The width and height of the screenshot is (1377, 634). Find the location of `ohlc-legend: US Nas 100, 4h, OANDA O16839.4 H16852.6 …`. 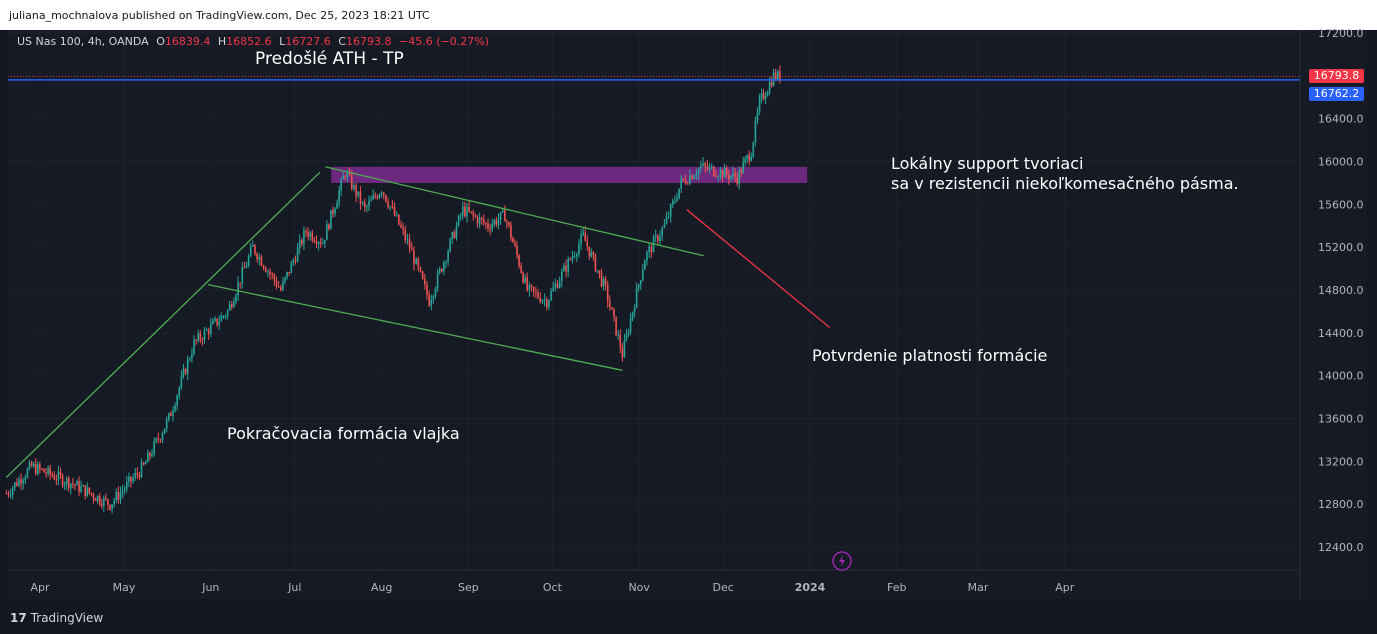

ohlc-legend: US Nas 100, 4h, OANDA O16839.4 H16852.6 … is located at coordinates (253, 41).